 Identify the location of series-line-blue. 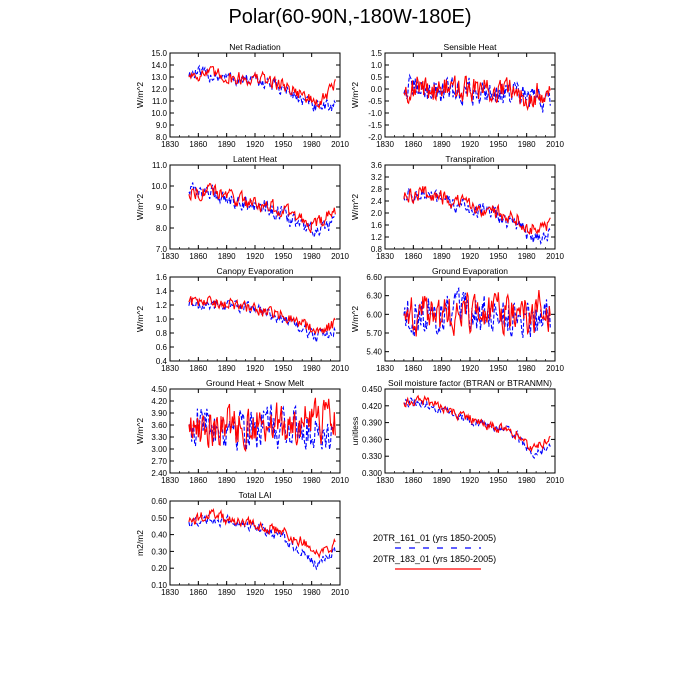
(262, 210).